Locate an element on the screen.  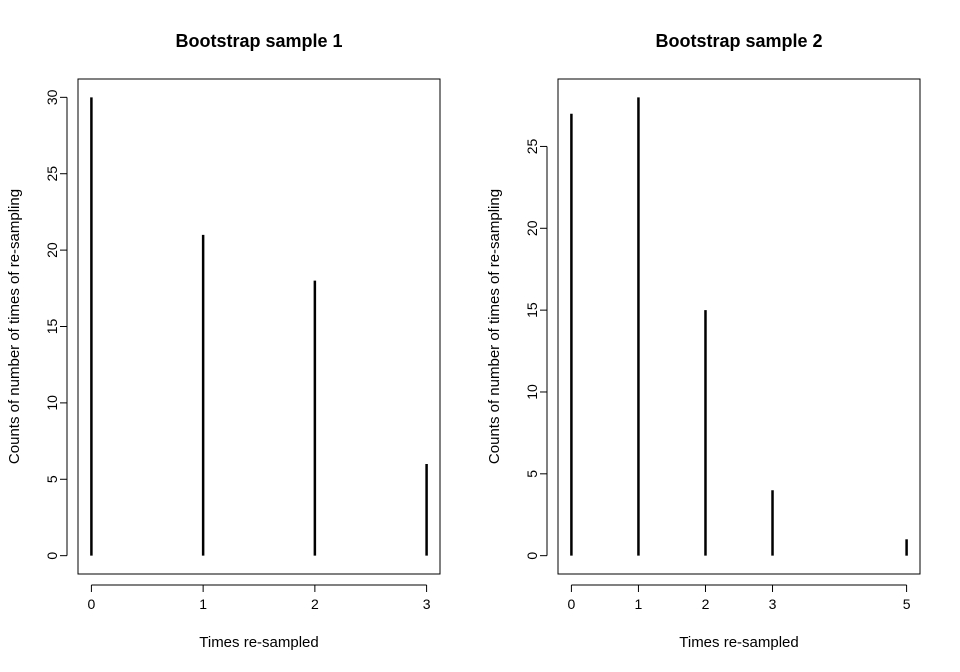
chart-title: Bootstrap sample 1 is located at coordinates (258, 41).